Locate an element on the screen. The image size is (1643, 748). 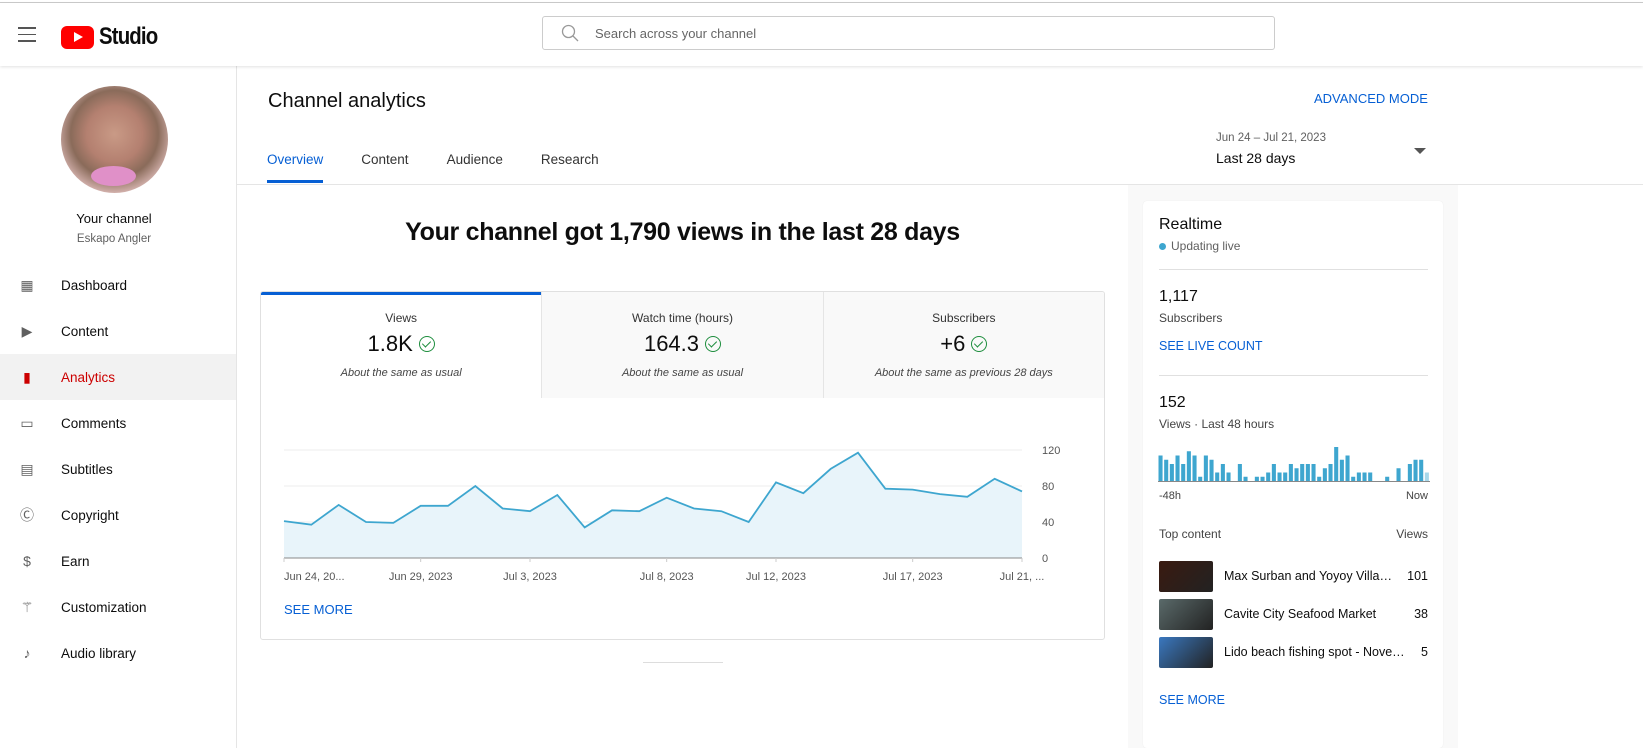
top-content-item: Cavite City Seafood Market 38 is located at coordinates (1293, 614).